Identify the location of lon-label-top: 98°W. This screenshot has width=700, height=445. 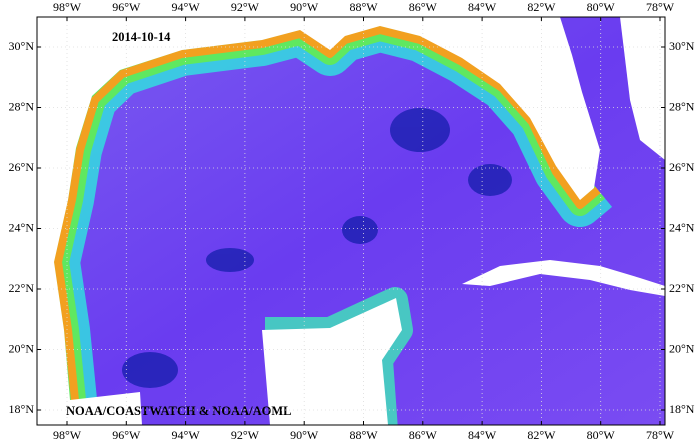
(67, 7).